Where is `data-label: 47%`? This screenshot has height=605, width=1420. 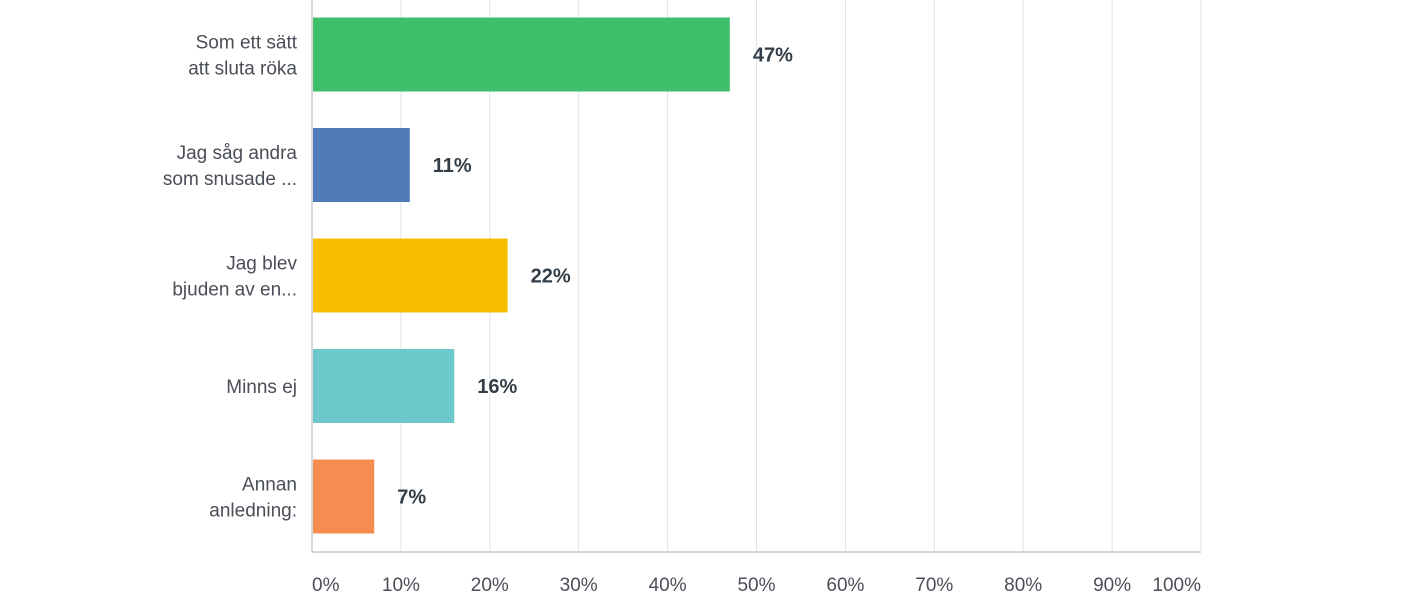 data-label: 47% is located at coordinates (773, 56).